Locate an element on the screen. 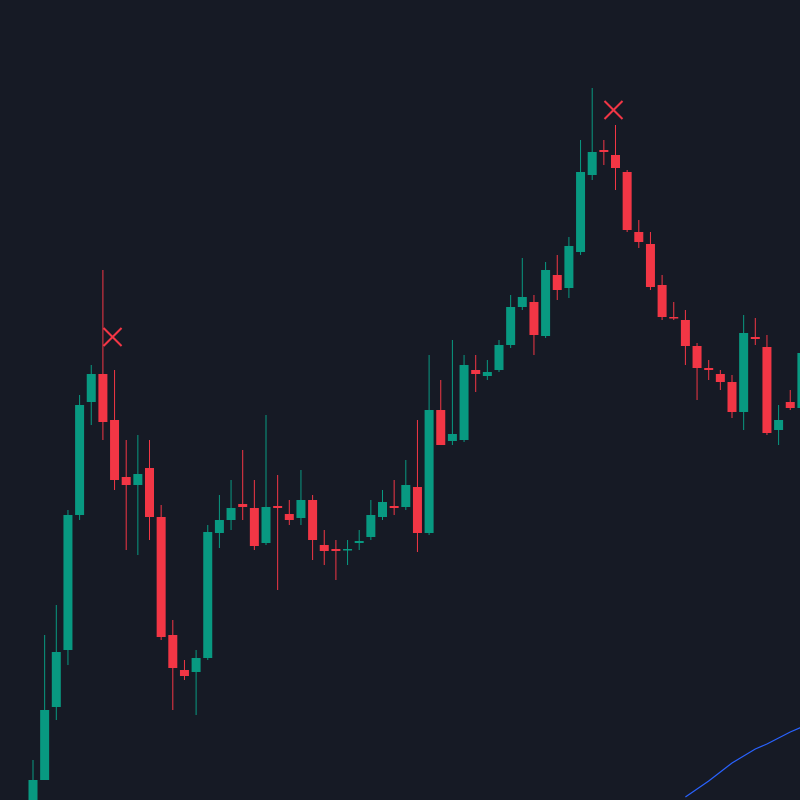 The image size is (800, 800). moving-average-line is located at coordinates (742, 762).